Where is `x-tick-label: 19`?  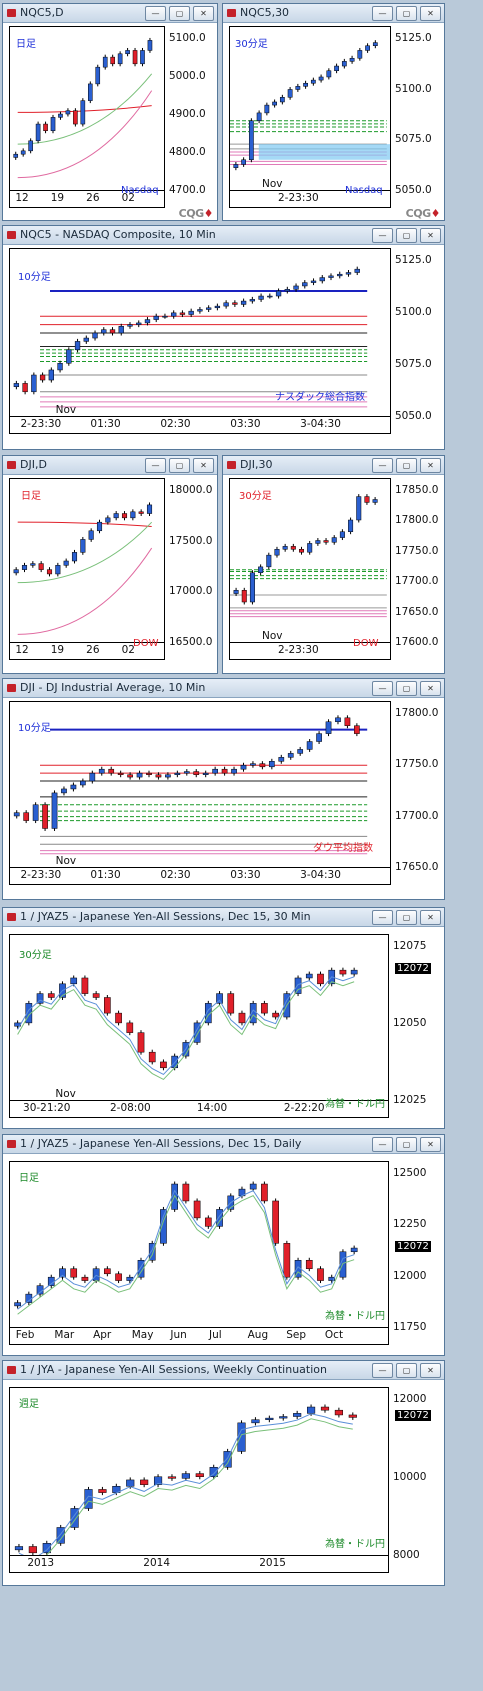
x-tick-label: 19 is located at coordinates (57, 650).